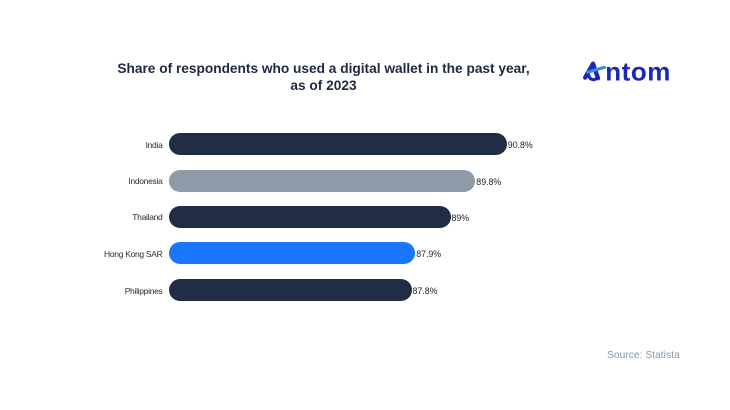 The height and width of the screenshot is (410, 730). What do you see at coordinates (638, 70) in the screenshot?
I see `svg-text: ntom` at bounding box center [638, 70].